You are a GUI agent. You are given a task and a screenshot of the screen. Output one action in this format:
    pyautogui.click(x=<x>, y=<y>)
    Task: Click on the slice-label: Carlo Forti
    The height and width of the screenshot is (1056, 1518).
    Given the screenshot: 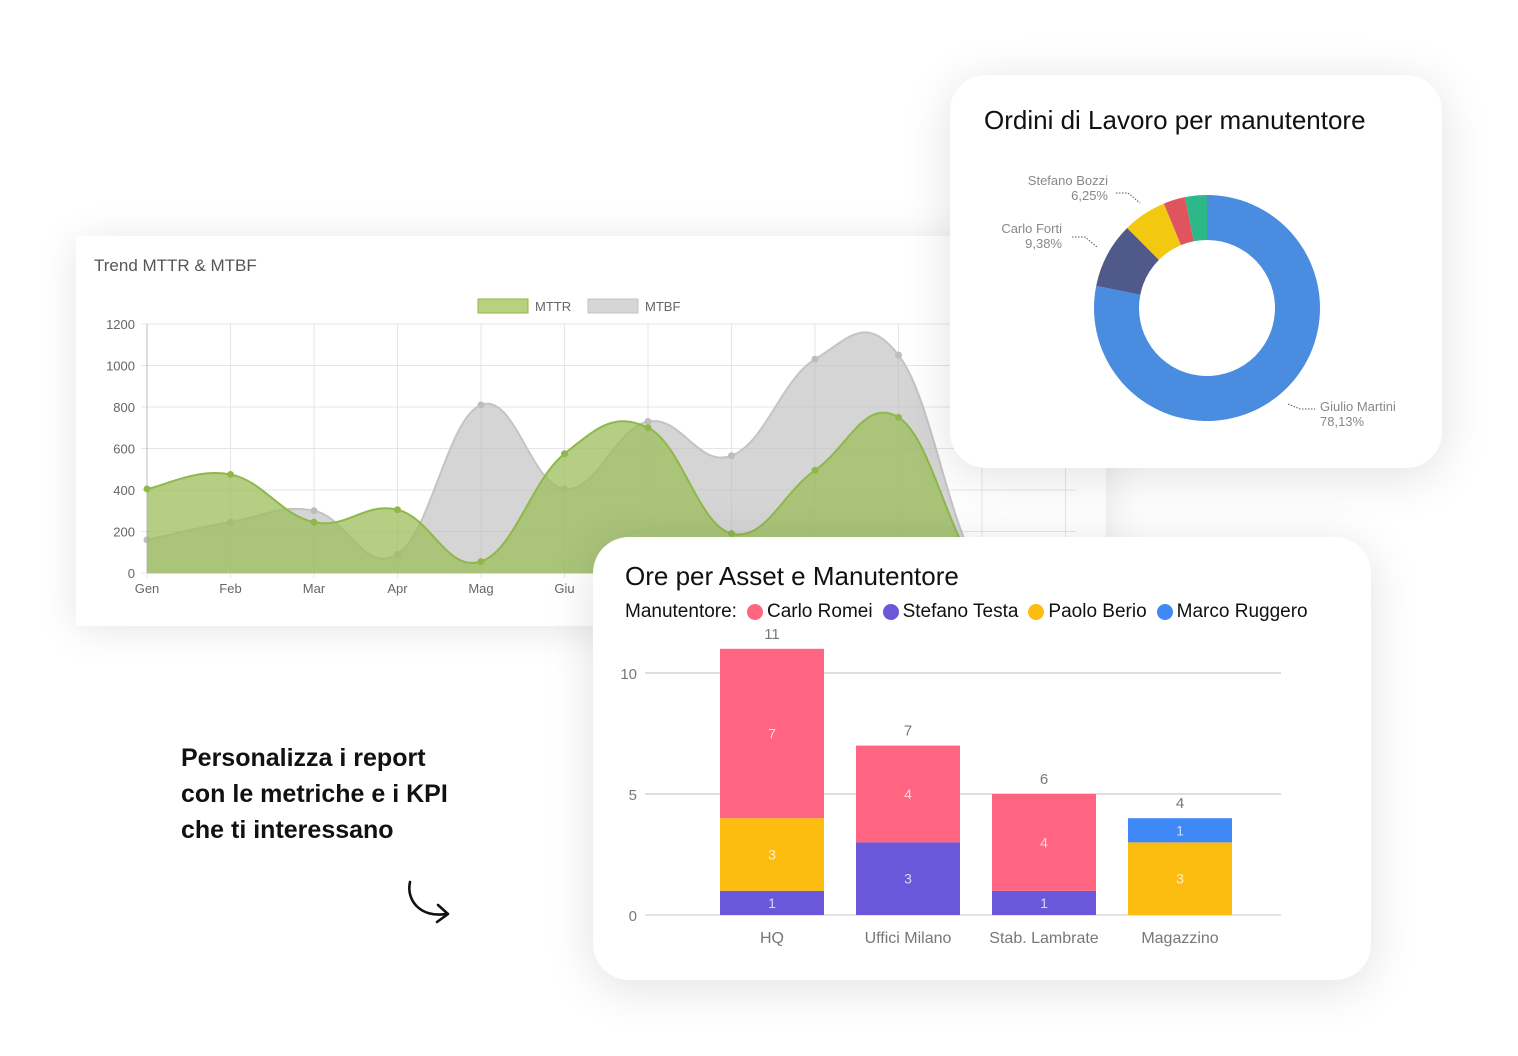 What is the action you would take?
    pyautogui.click(x=1031, y=228)
    